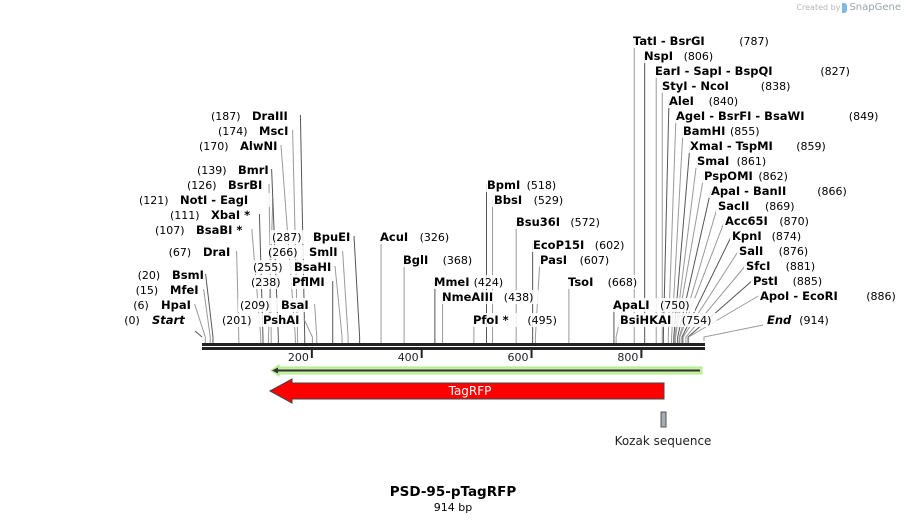  I want to click on site-msci: MscI (174), so click(253, 131).